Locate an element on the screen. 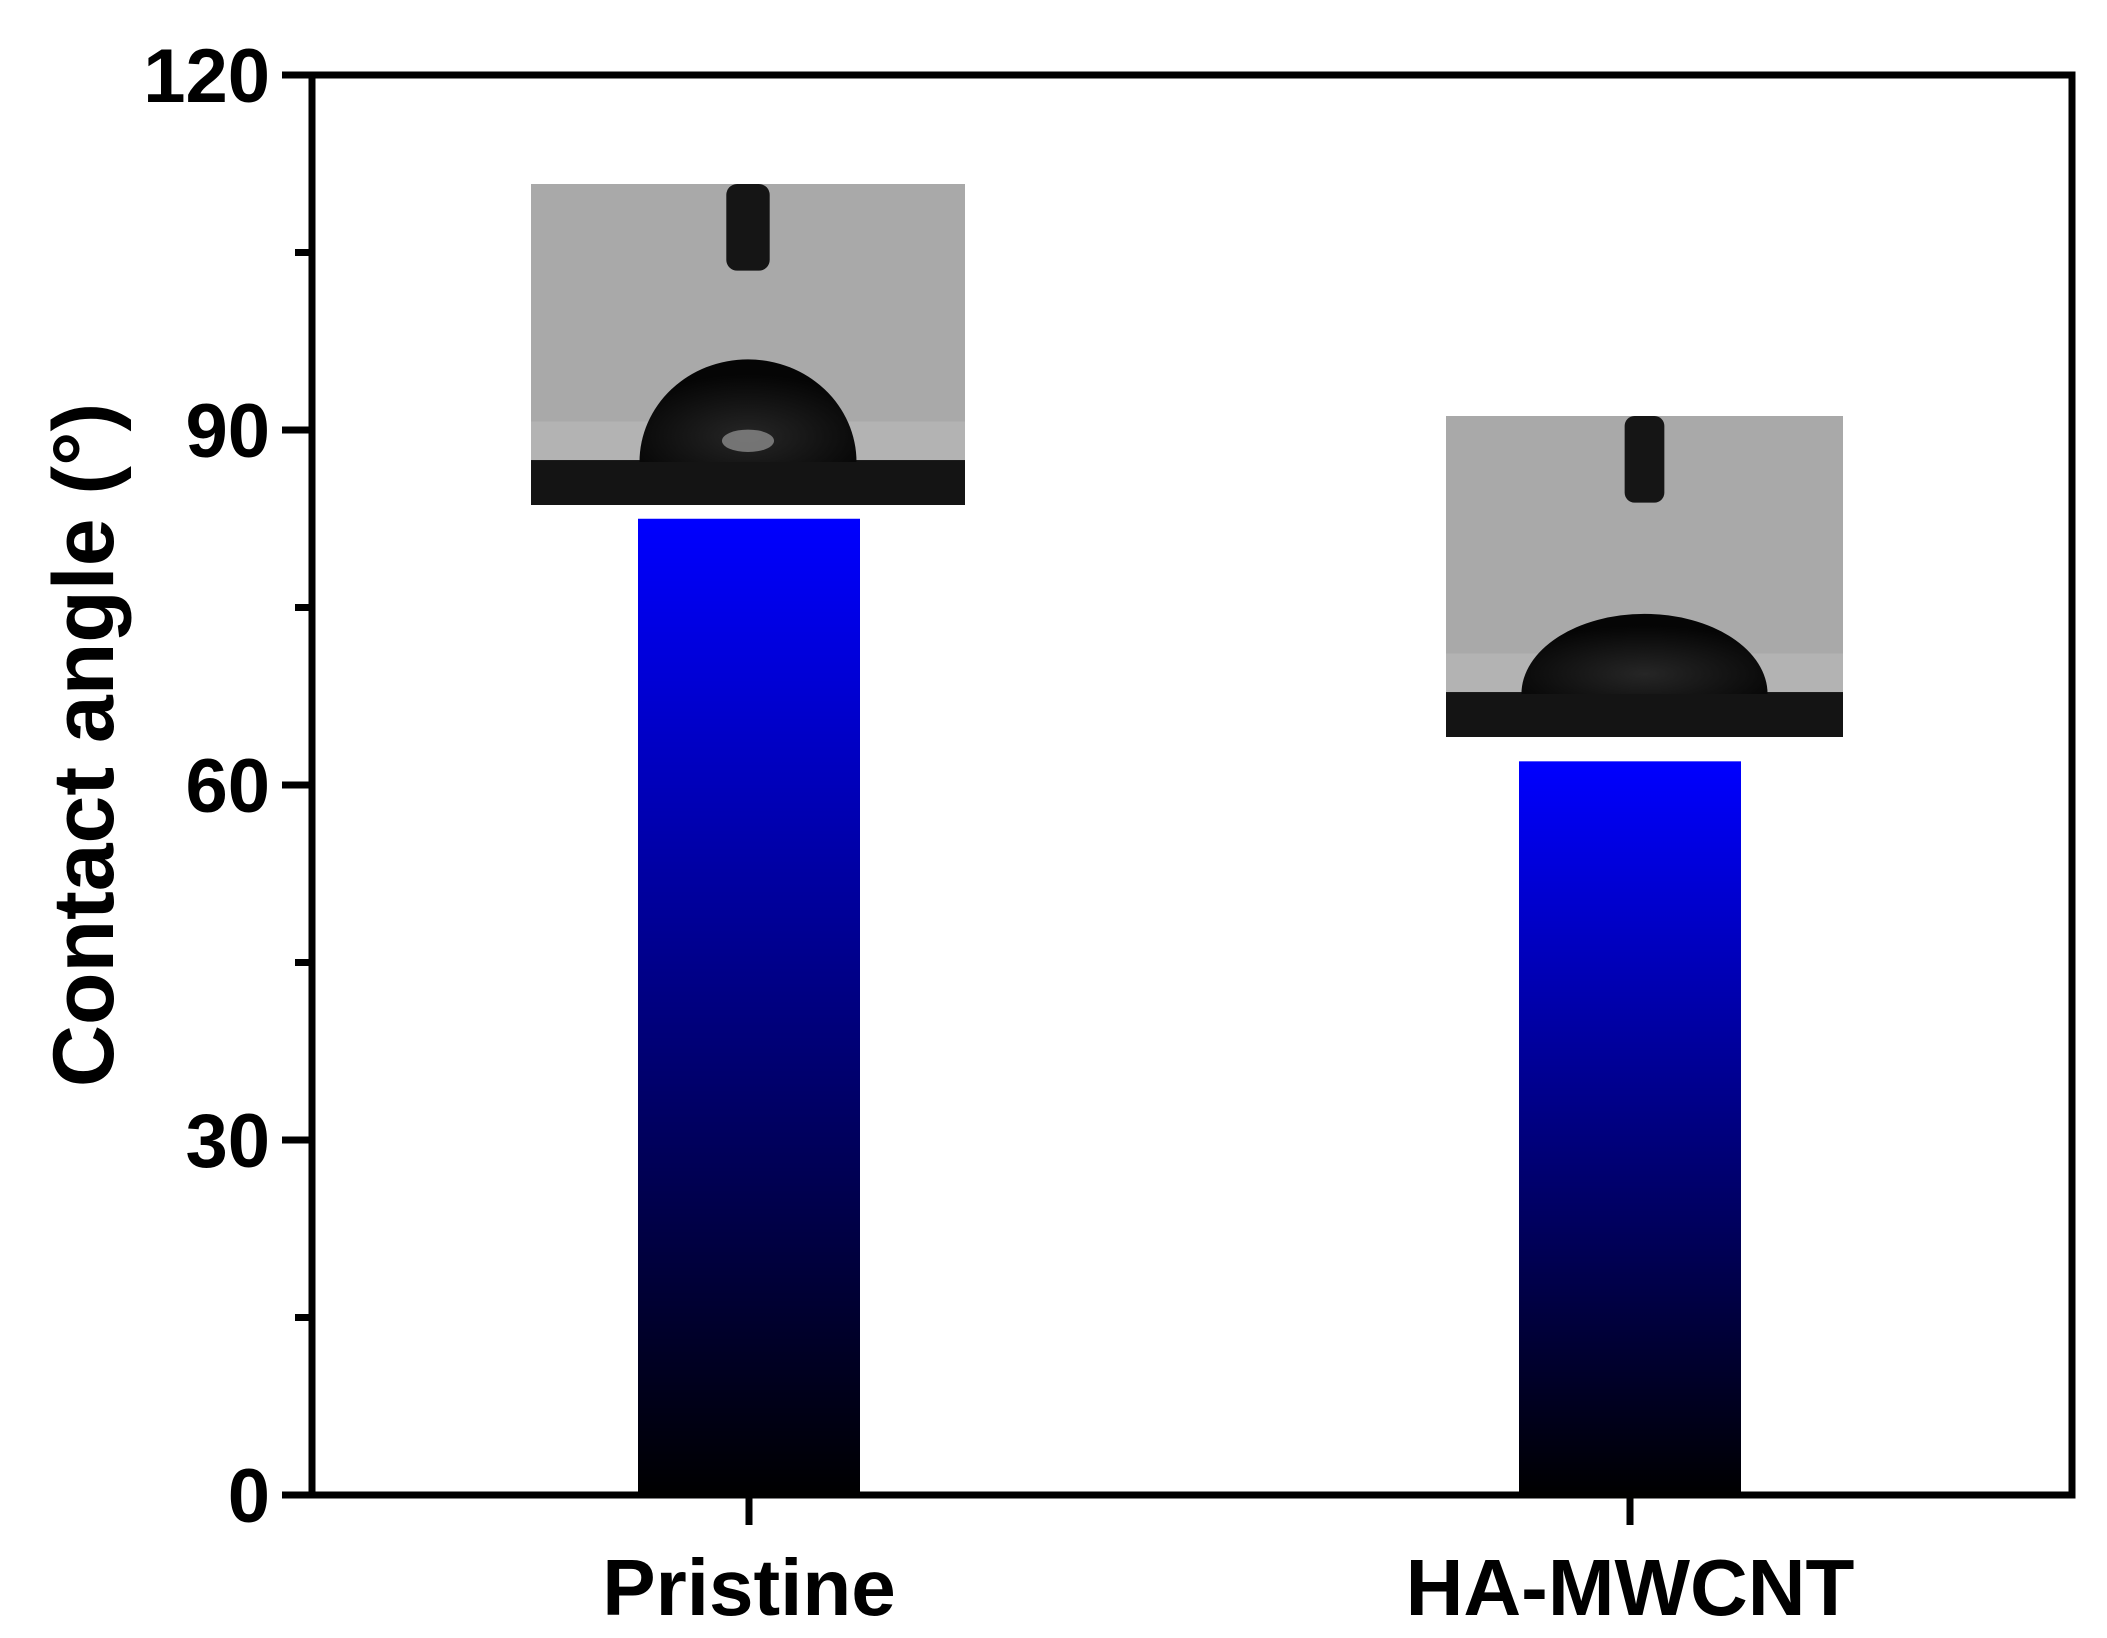  droplet-photo-pristine is located at coordinates (748, 344).